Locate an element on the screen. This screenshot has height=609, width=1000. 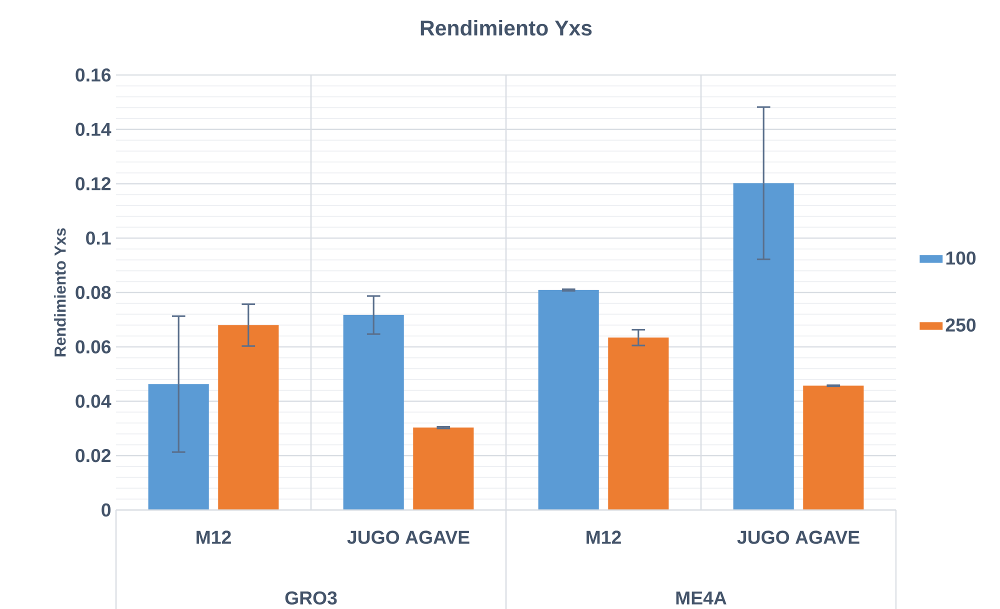
y-tick-label: 0.02 is located at coordinates (93, 455).